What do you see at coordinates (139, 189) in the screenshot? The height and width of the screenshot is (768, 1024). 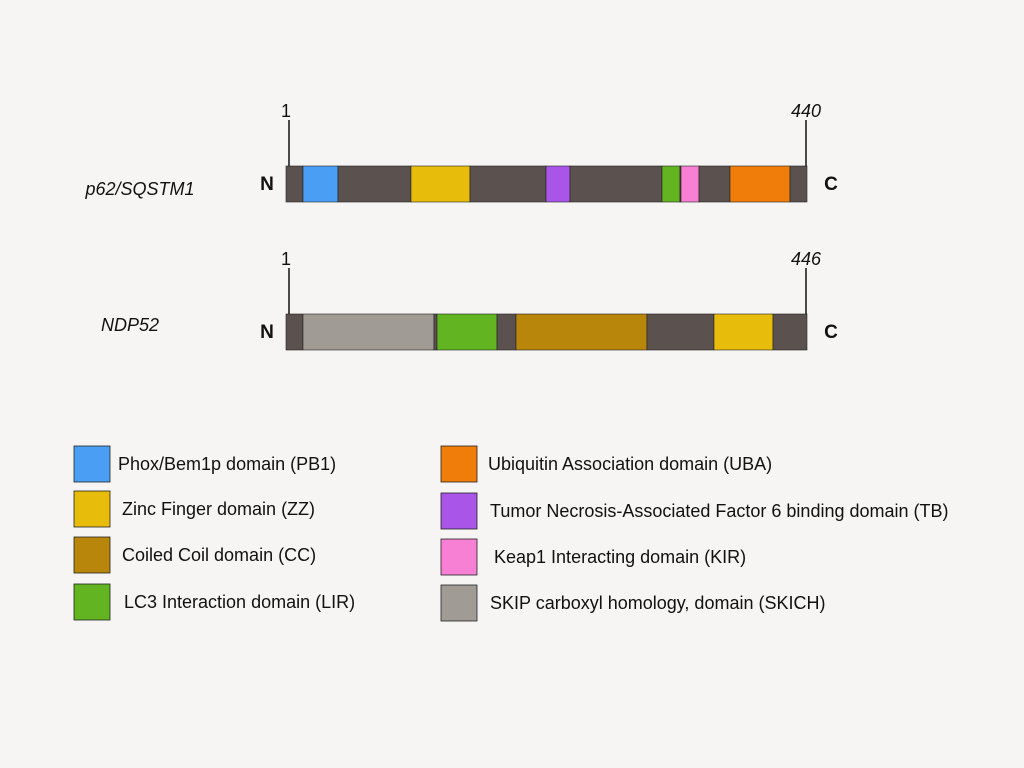 I see `protein-name: p62/SQSTM1` at bounding box center [139, 189].